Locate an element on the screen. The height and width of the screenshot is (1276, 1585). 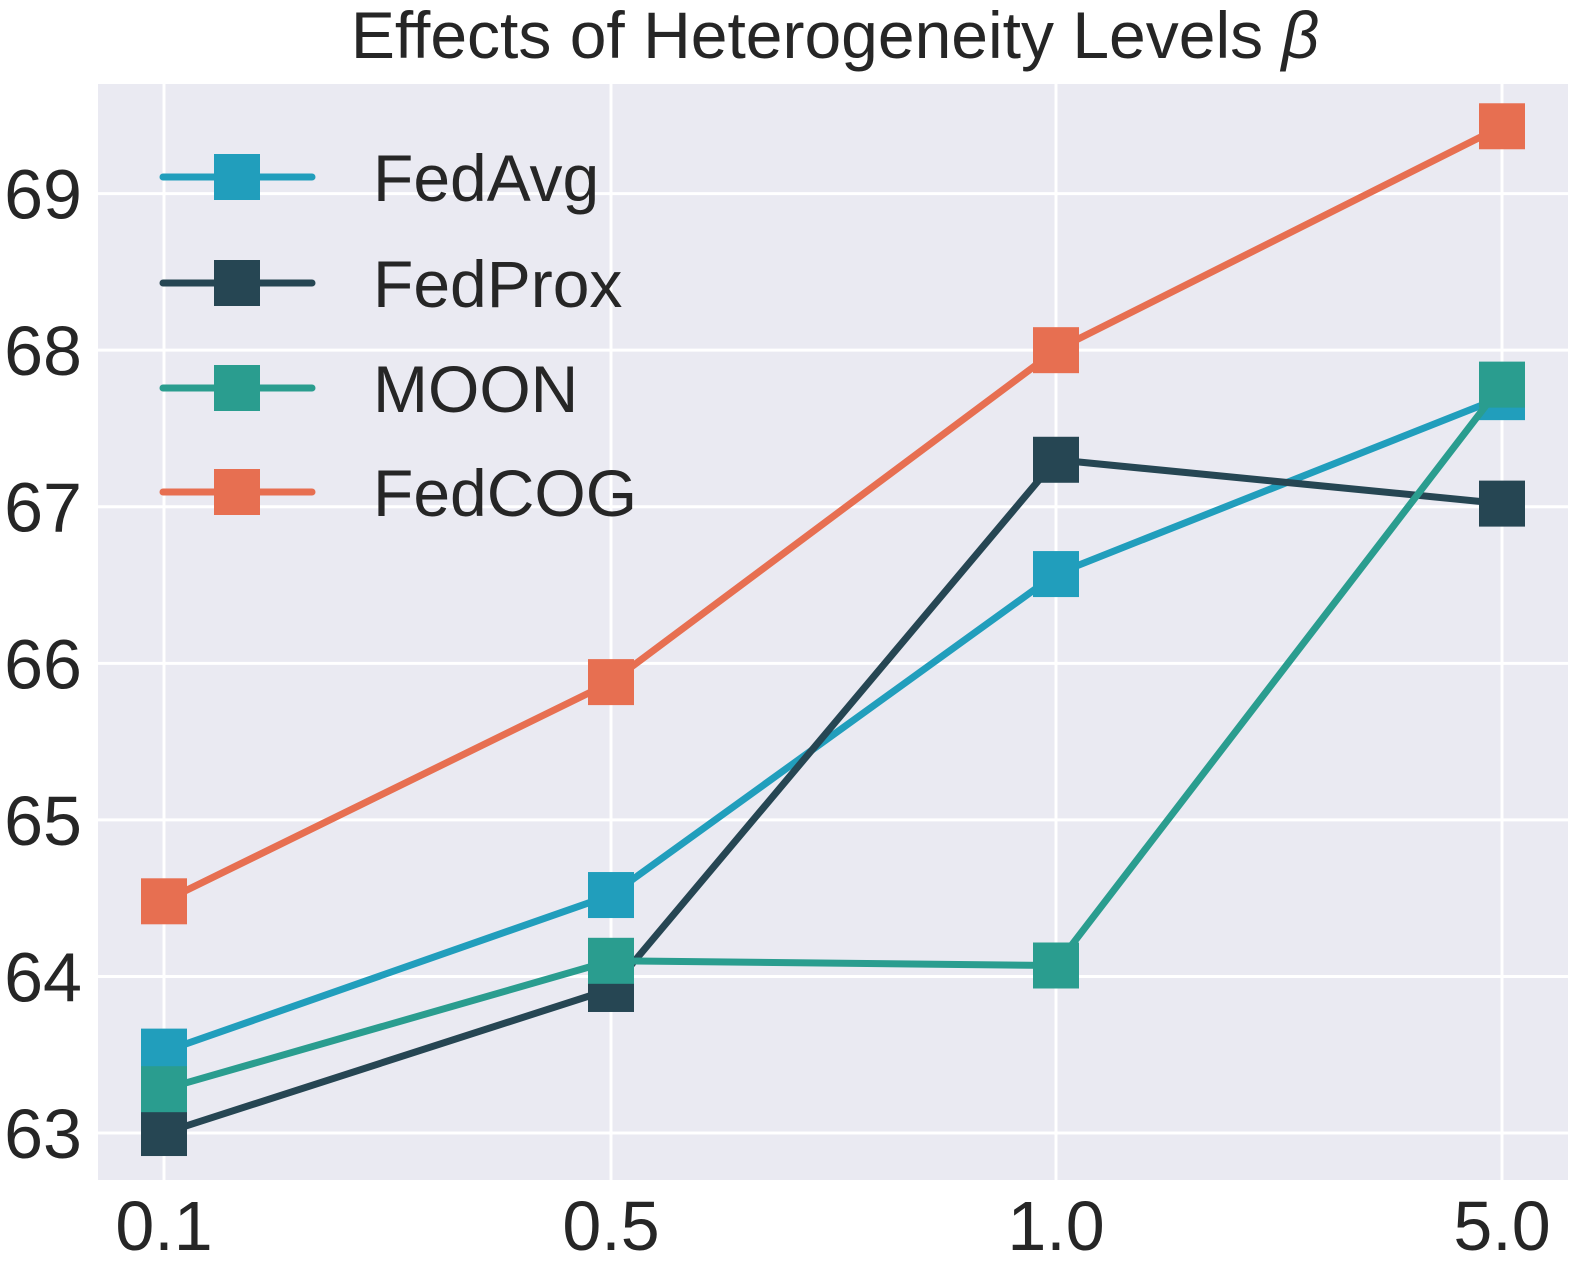
x-tick-labels: 0.1 0.5 1.0 5.0 is located at coordinates (832, 1226).